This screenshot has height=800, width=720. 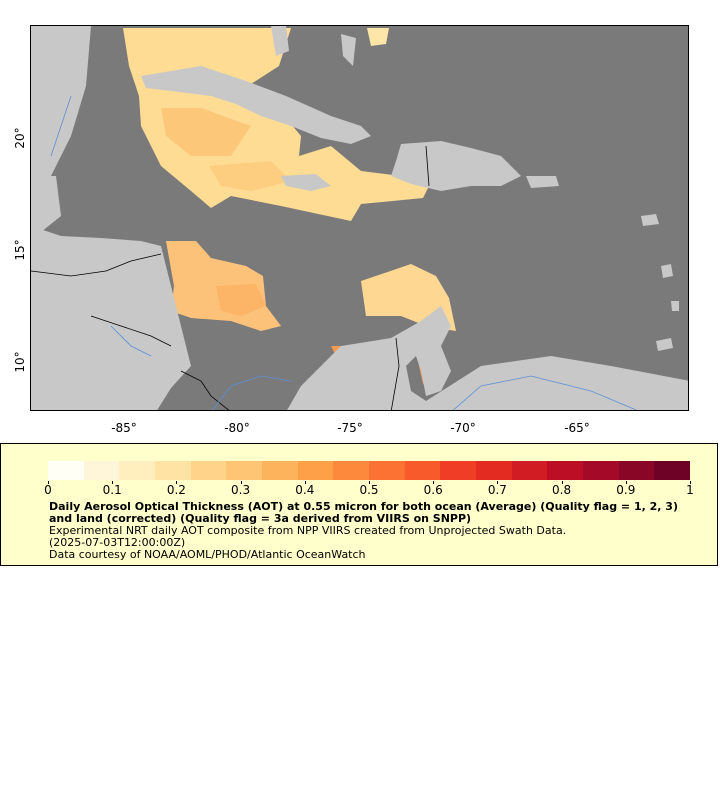 What do you see at coordinates (664, 344) in the screenshot?
I see `land-island-d` at bounding box center [664, 344].